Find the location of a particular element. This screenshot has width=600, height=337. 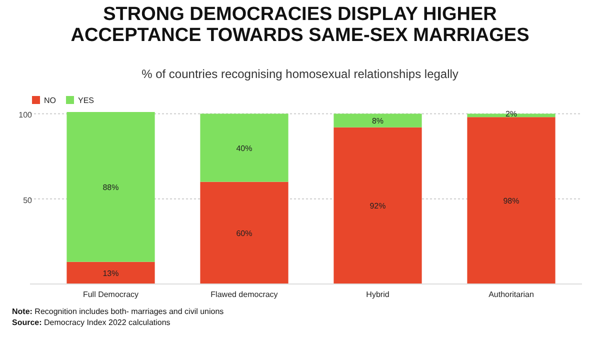

x-tick-label: Full Democracy is located at coordinates (110, 294).